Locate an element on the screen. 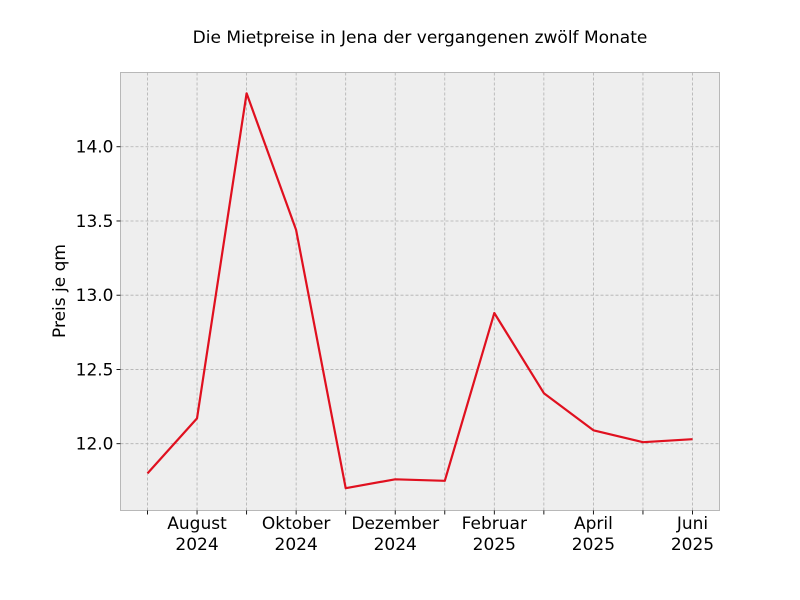 The height and width of the screenshot is (600, 800). x-tick-label-month: August is located at coordinates (197, 524).